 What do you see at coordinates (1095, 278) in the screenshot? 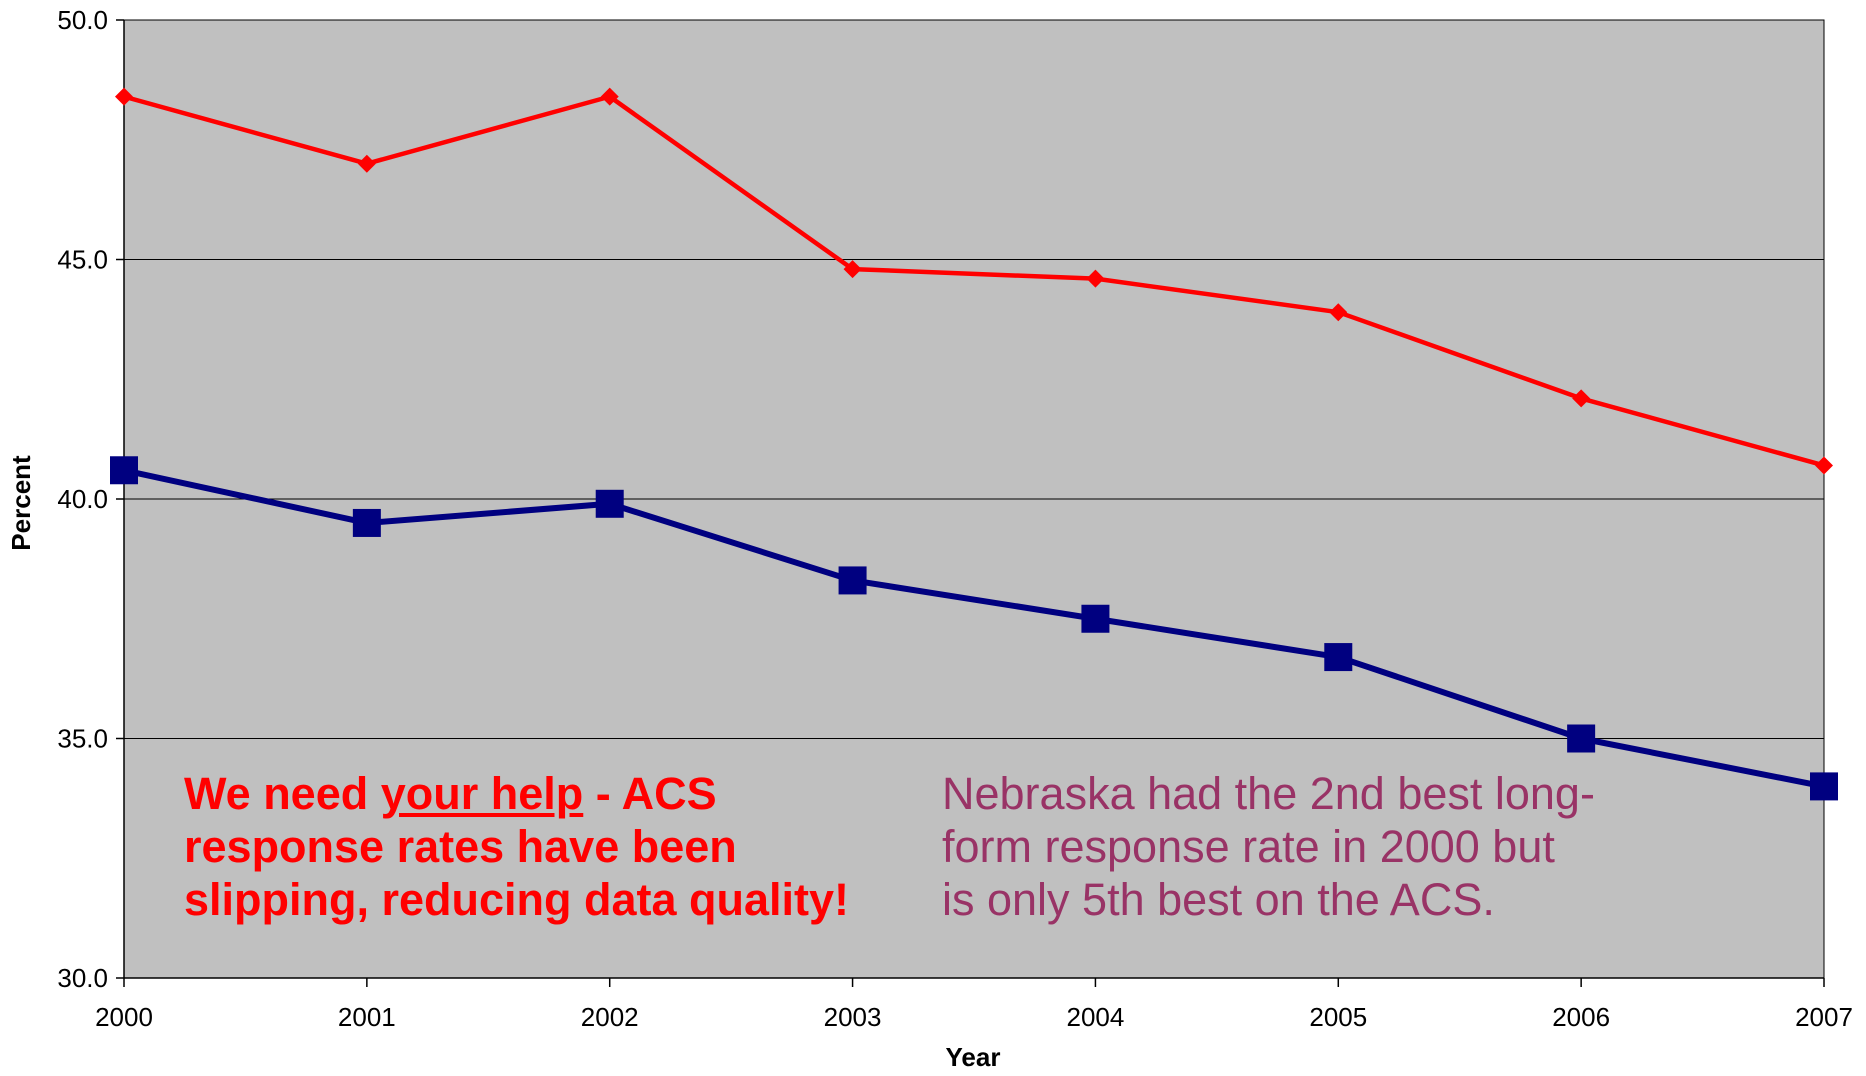
I see `series-1-point-2004` at bounding box center [1095, 278].